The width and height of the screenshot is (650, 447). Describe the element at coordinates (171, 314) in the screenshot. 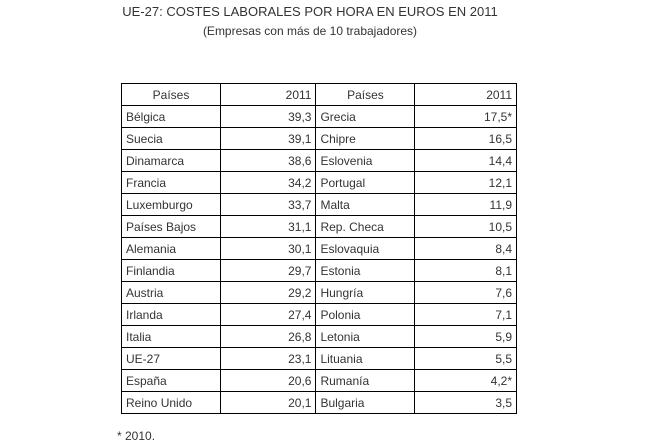

I see `country-cell: Irlanda` at that location.